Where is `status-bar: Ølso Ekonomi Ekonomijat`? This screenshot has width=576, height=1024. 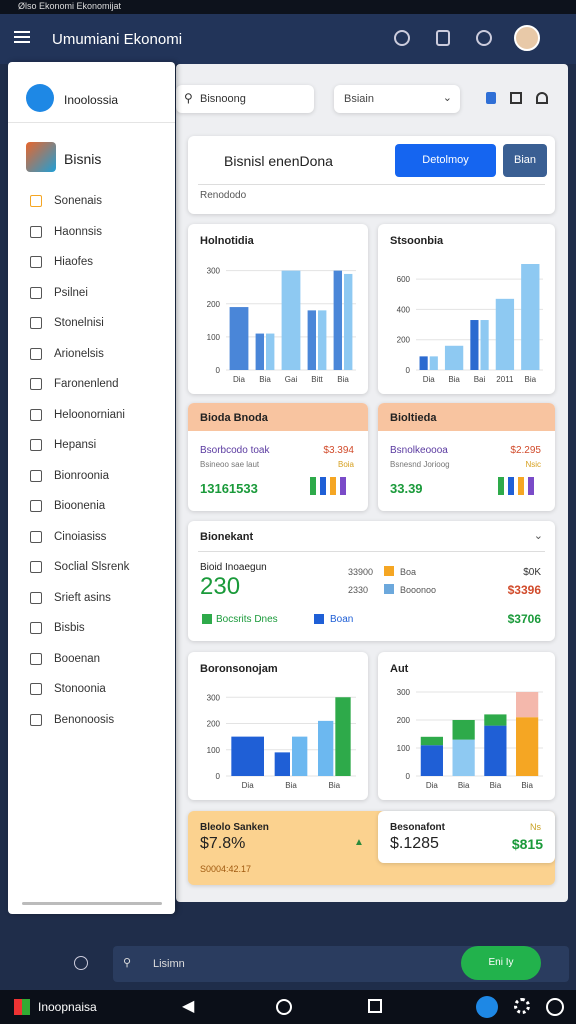
status-bar: Ølso Ekonomi Ekonomijat is located at coordinates (288, 7).